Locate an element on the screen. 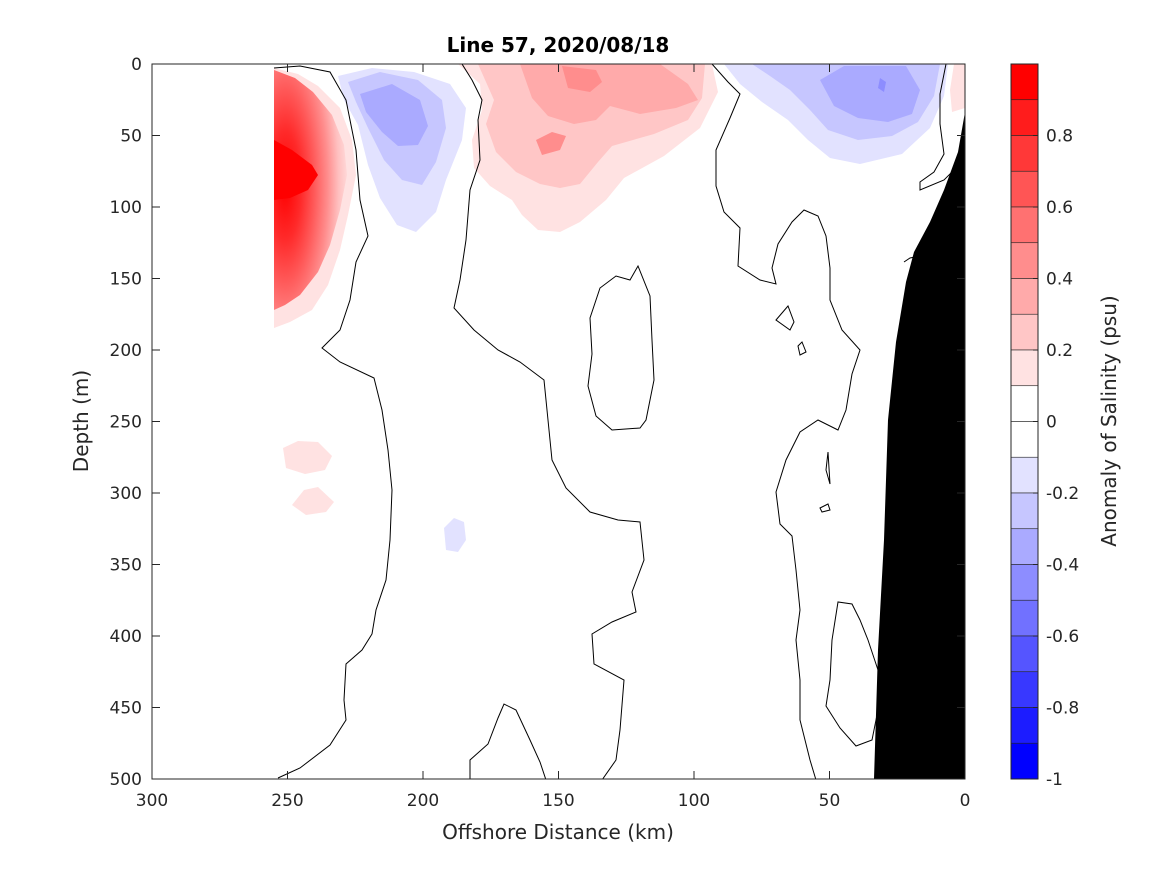 This screenshot has width=1167, height=875. colorbar-tick-label: -0.8 is located at coordinates (1062, 709).